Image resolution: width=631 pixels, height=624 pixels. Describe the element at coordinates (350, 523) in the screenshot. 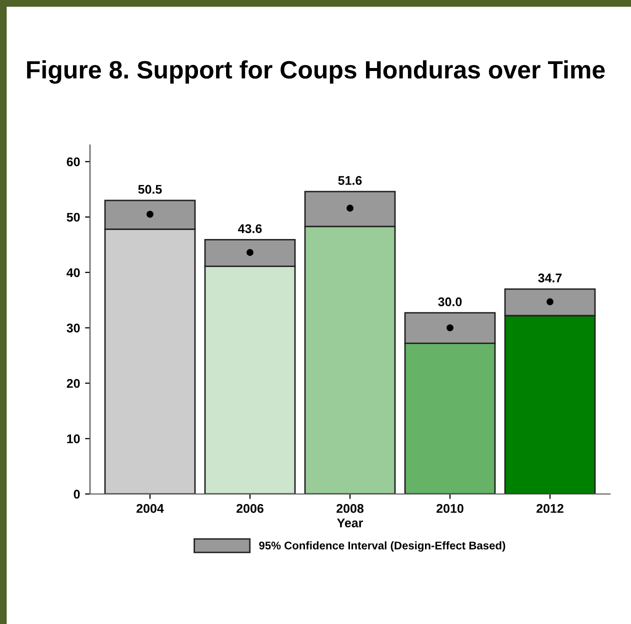

I see `x-axis-title: Year` at that location.